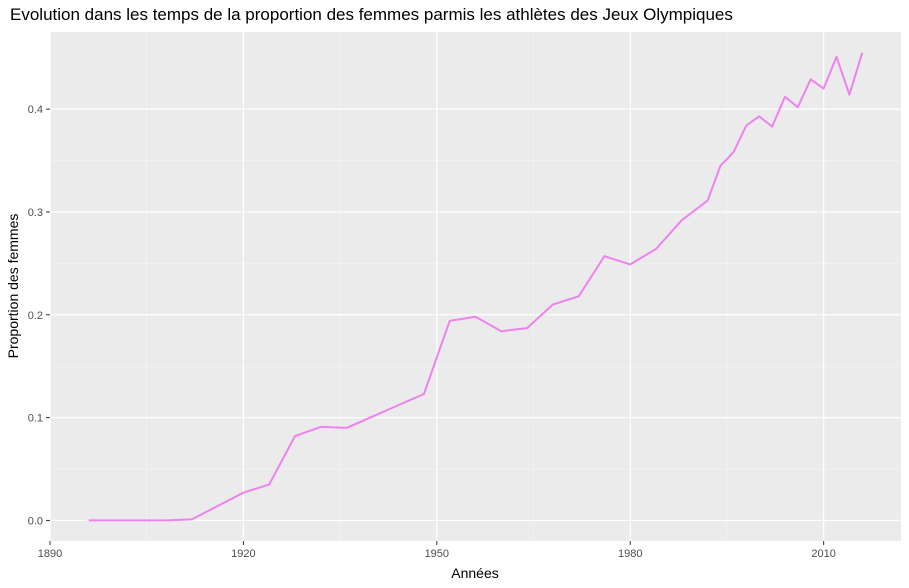  What do you see at coordinates (50, 554) in the screenshot?
I see `x-tick-label: 1890` at bounding box center [50, 554].